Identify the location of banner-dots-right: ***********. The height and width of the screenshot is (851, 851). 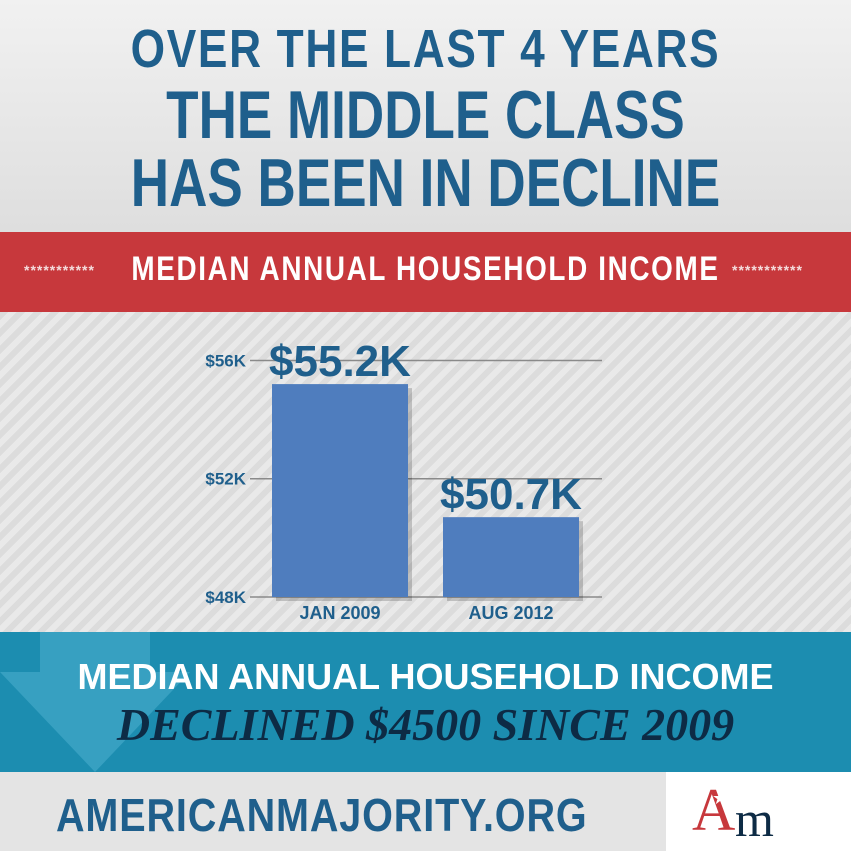
(767, 270).